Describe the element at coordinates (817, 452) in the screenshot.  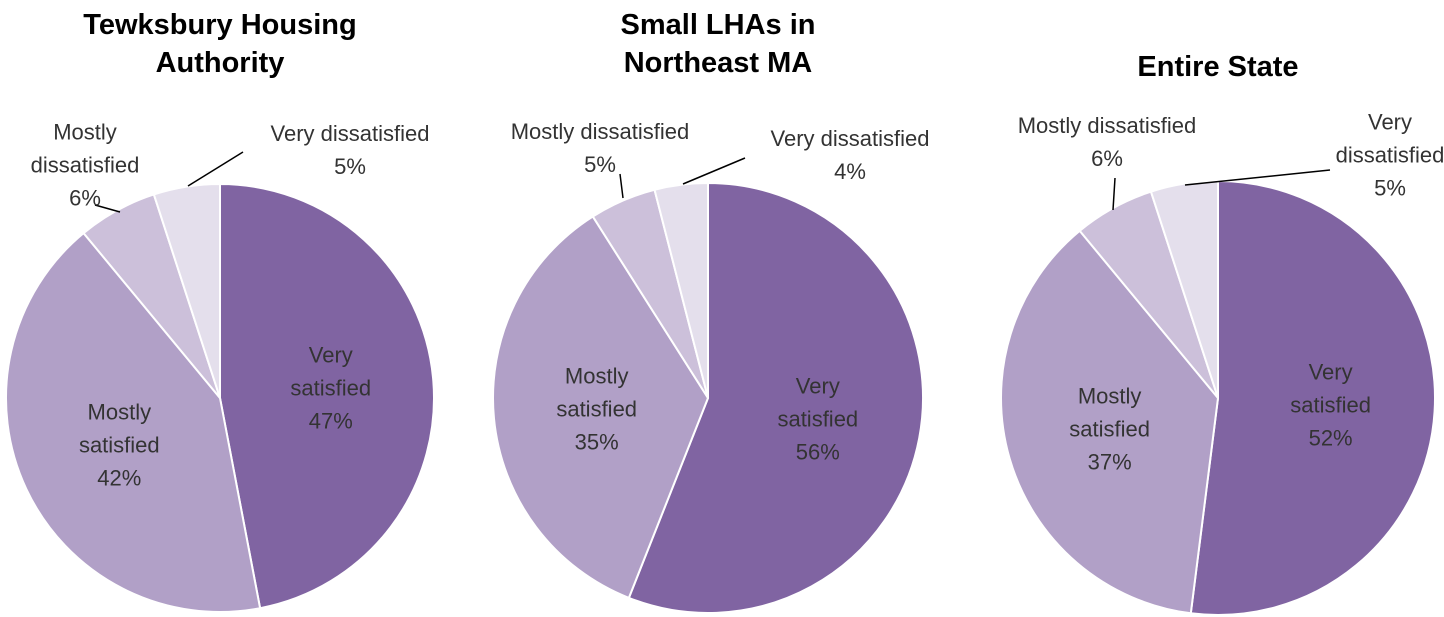
I see `slice-value: 56%` at that location.